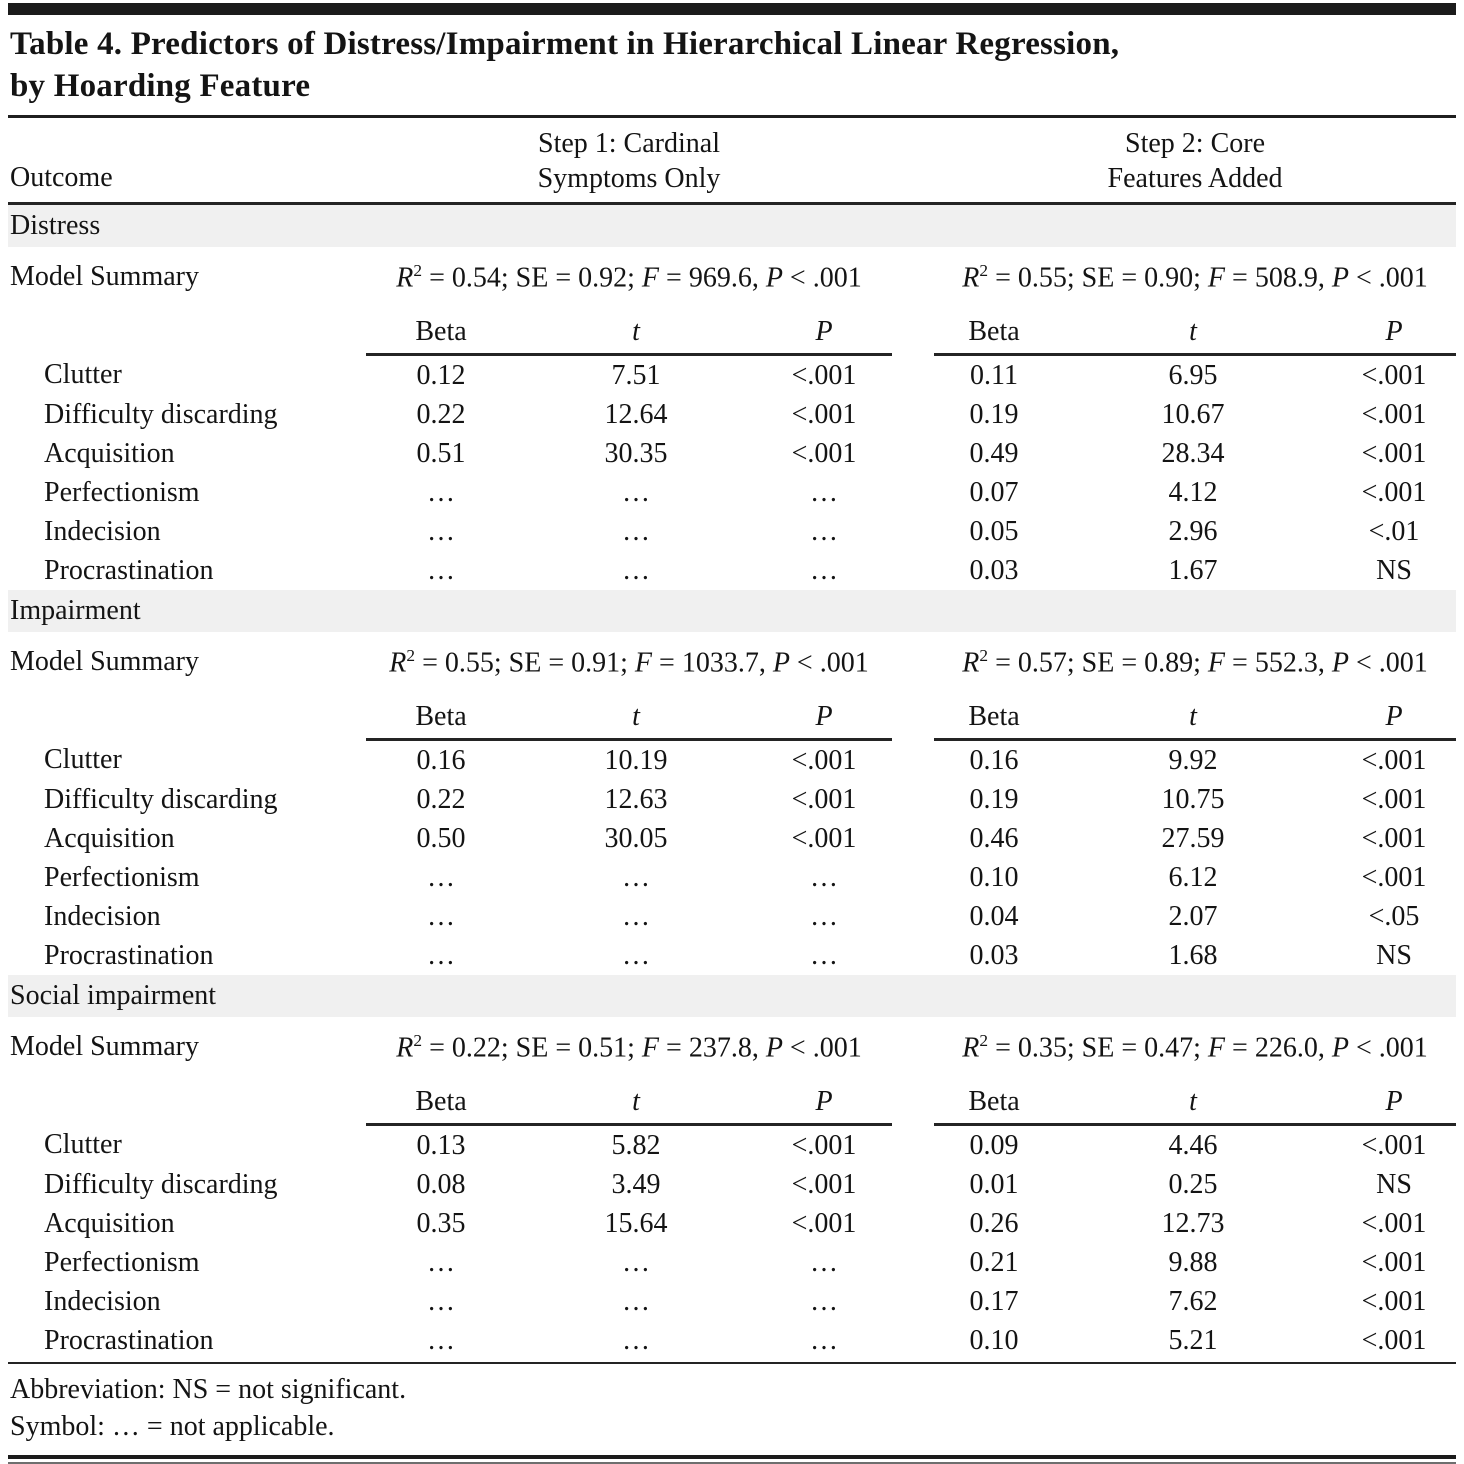 The height and width of the screenshot is (1464, 1464). I want to click on table-row: Acquisition 0.51 30.35 <.001 0.49 28.34 <.001, so click(732, 453).